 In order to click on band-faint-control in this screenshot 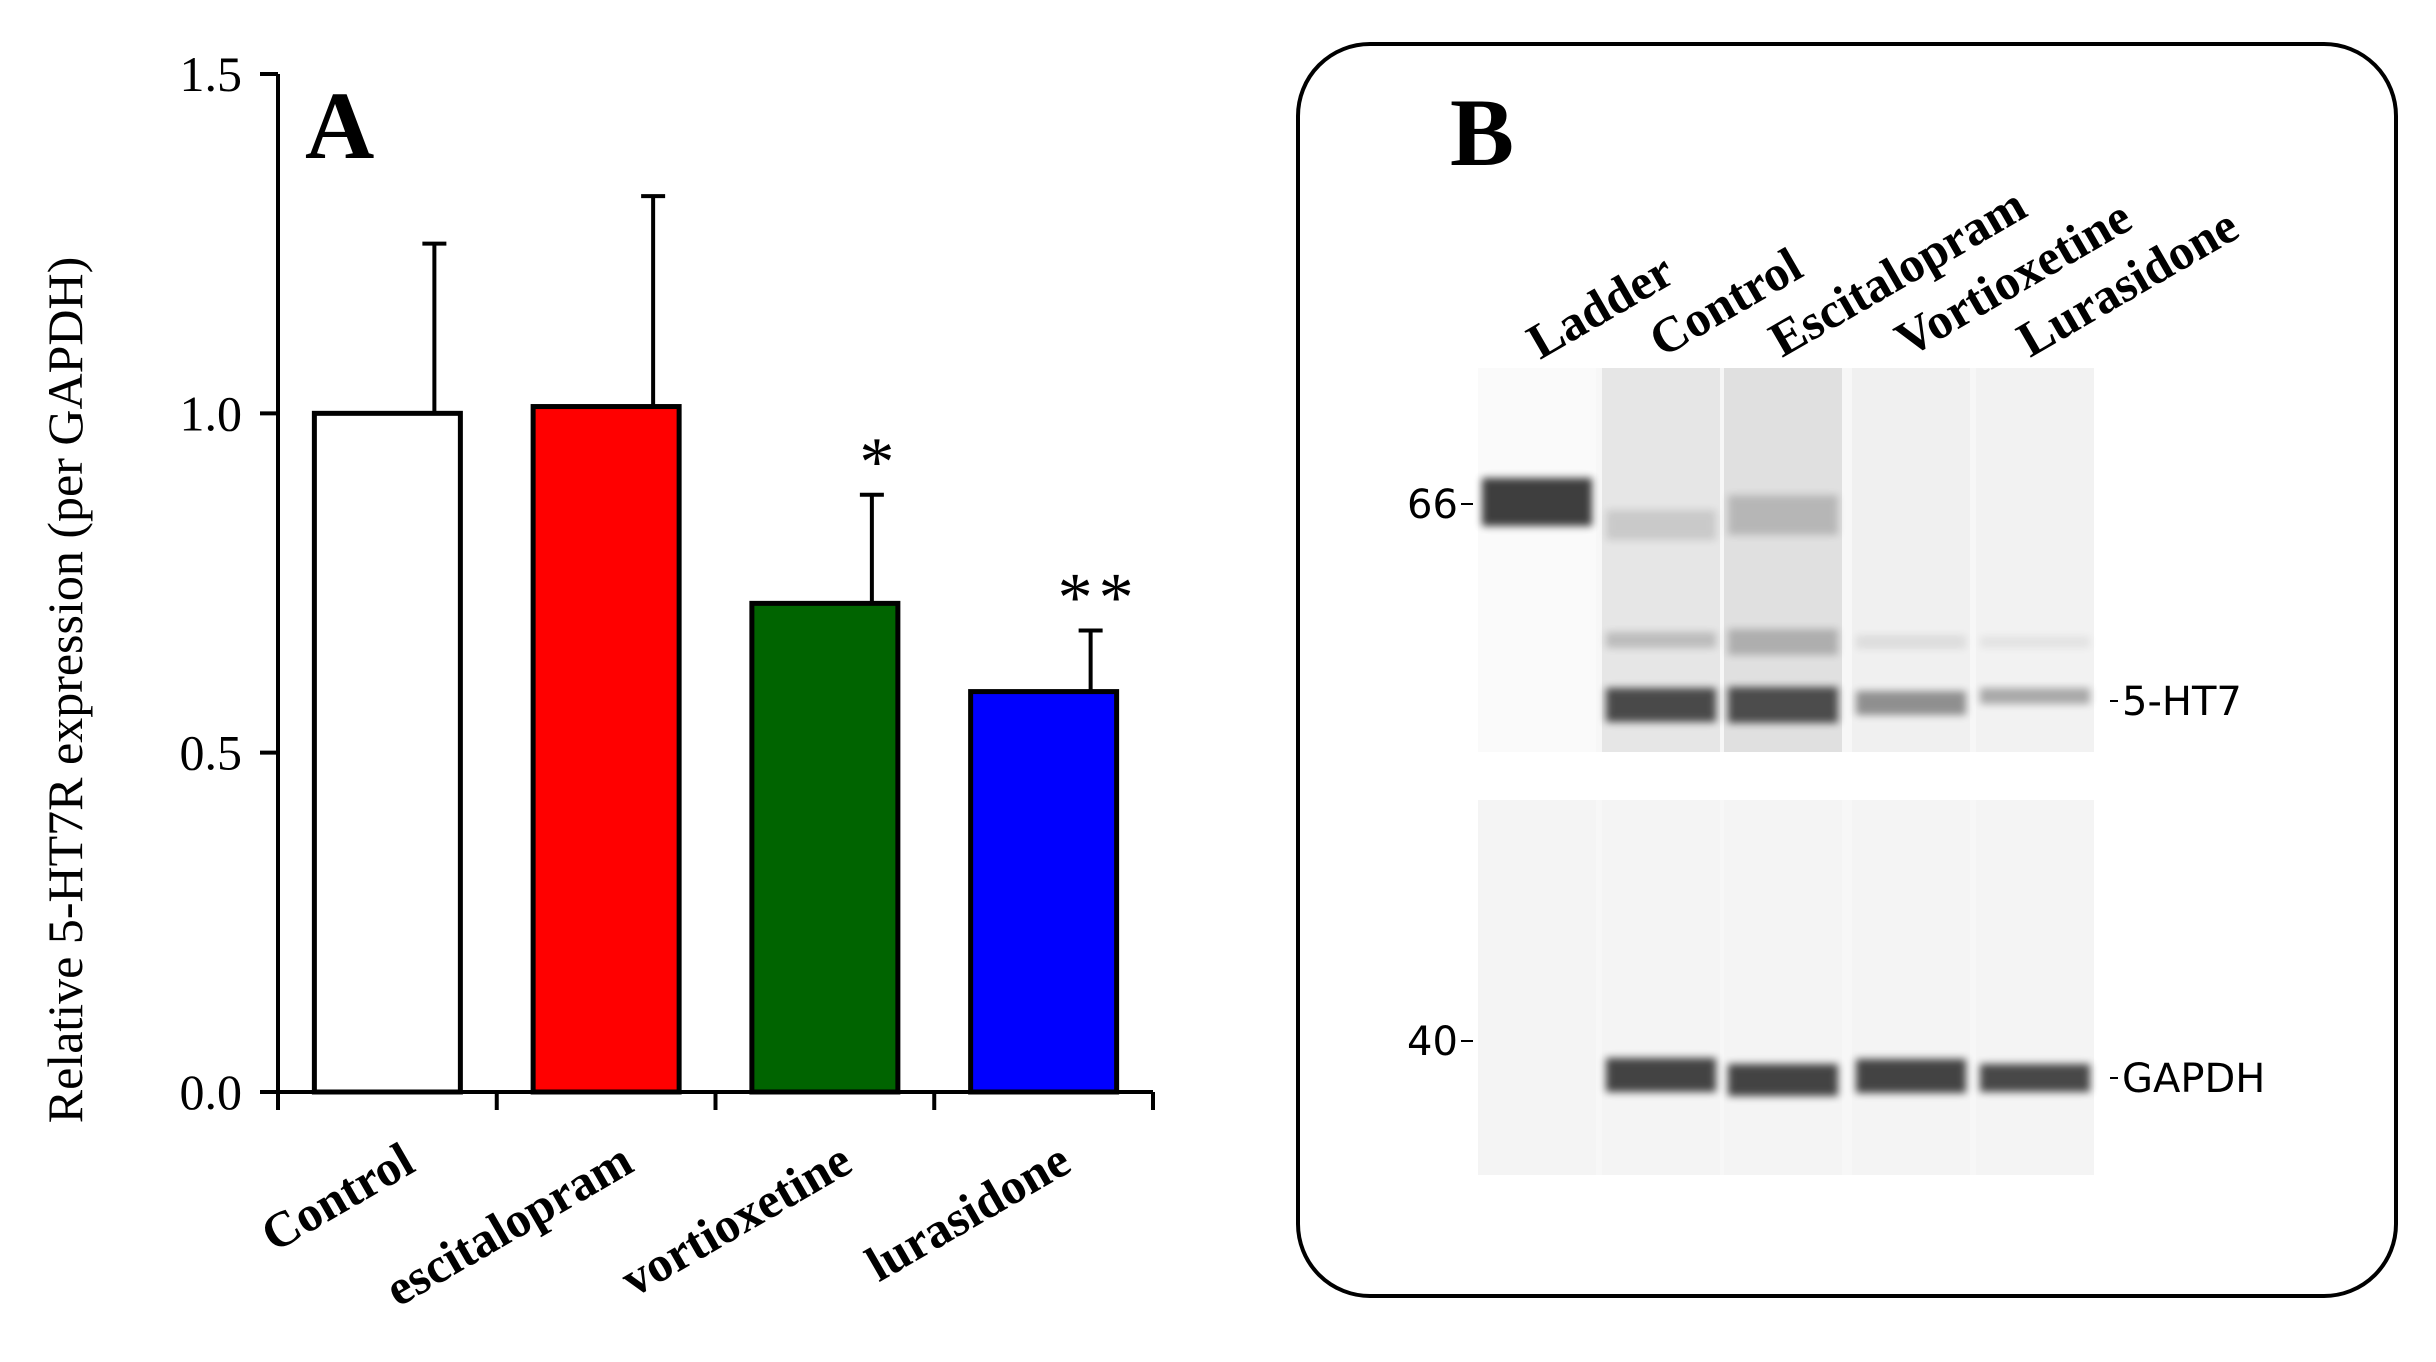, I will do `click(1661, 525)`.